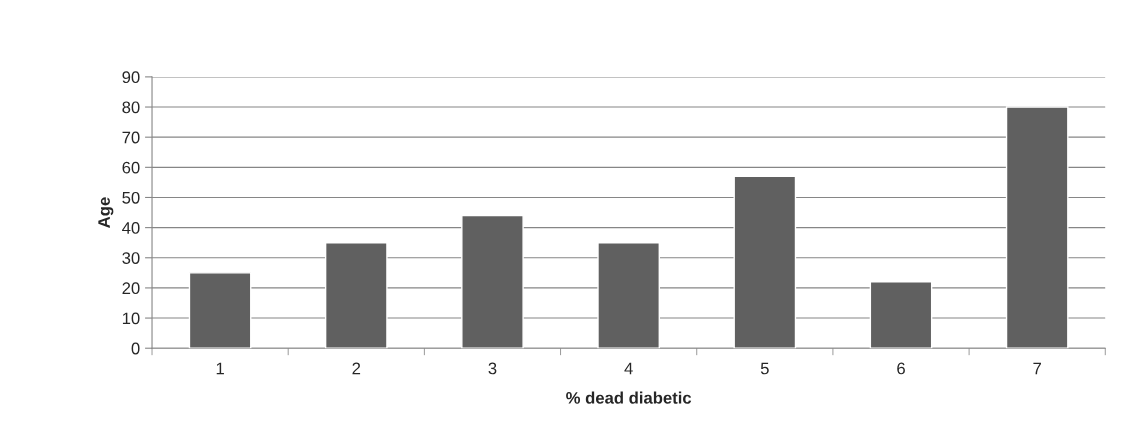  Describe the element at coordinates (629, 397) in the screenshot. I see `x-axis-title: % dead diabetic` at that location.